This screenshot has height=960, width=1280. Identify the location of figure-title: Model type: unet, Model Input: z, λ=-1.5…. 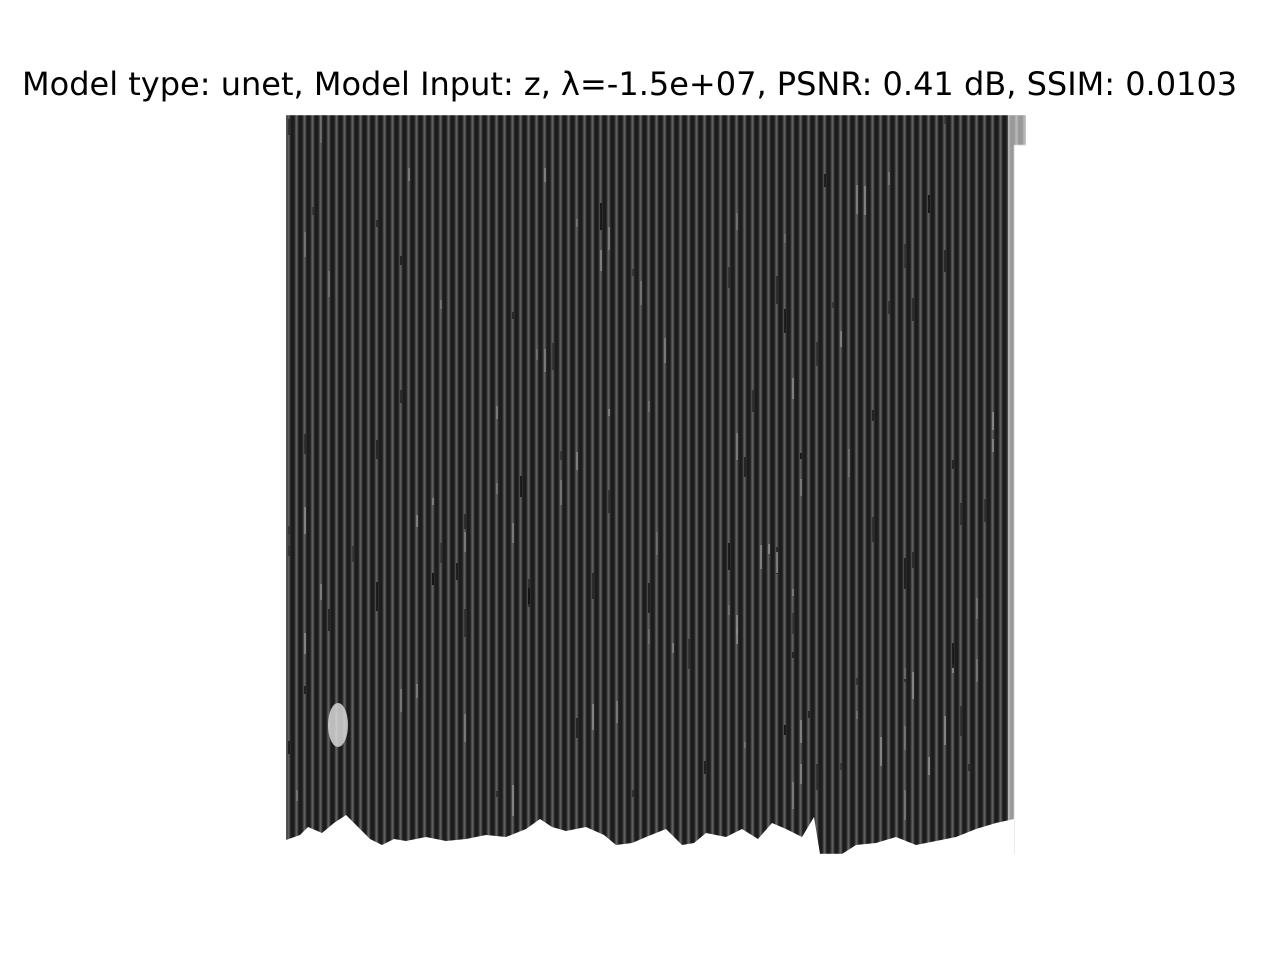
(630, 84).